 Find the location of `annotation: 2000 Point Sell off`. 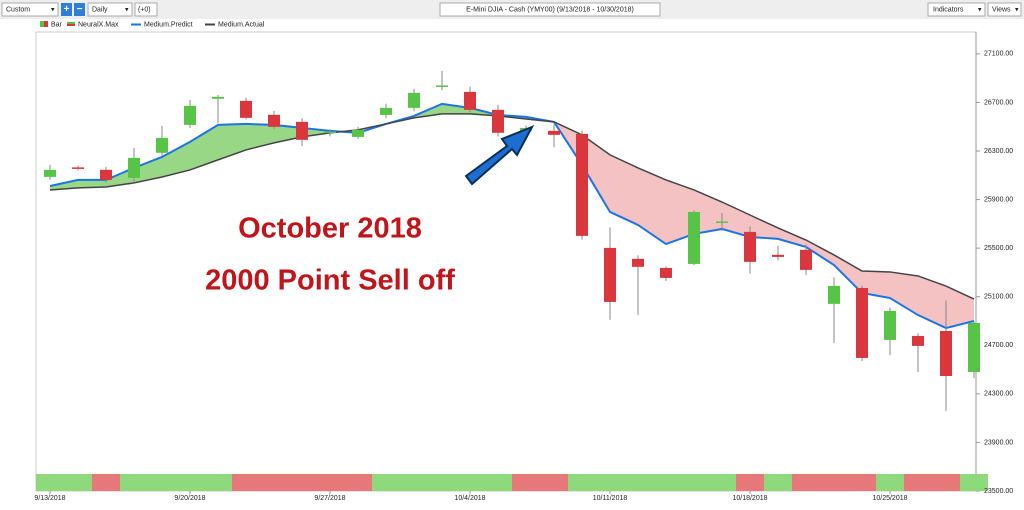

annotation: 2000 Point Sell off is located at coordinates (330, 281).